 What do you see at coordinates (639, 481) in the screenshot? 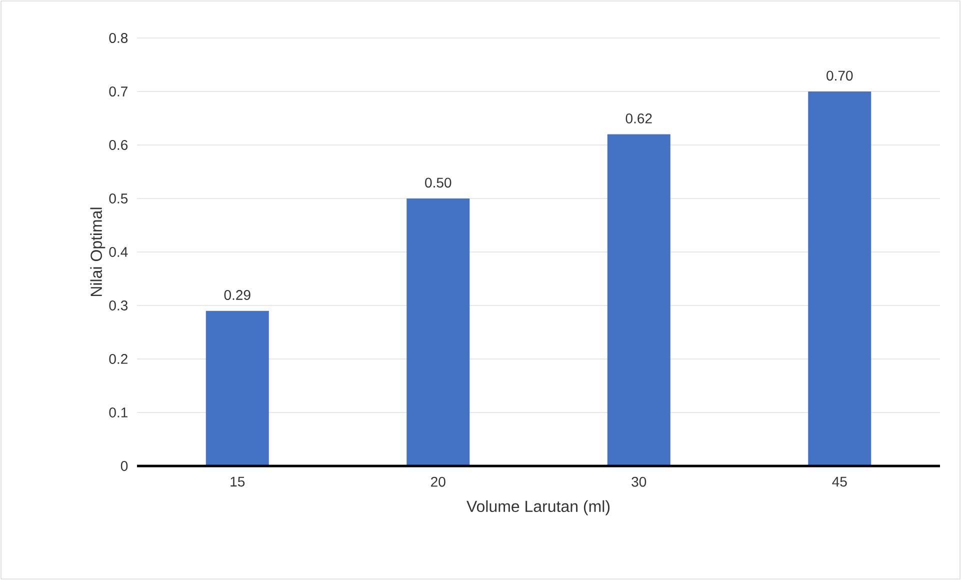
I see `x-tick-label: 30` at bounding box center [639, 481].